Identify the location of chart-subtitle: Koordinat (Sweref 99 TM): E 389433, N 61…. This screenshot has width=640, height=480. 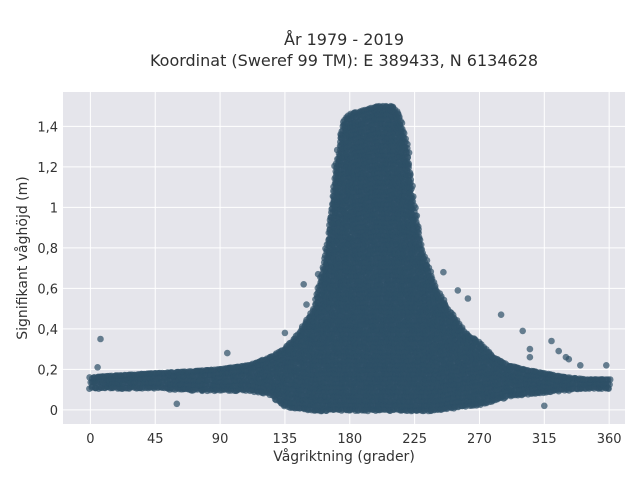
(344, 60).